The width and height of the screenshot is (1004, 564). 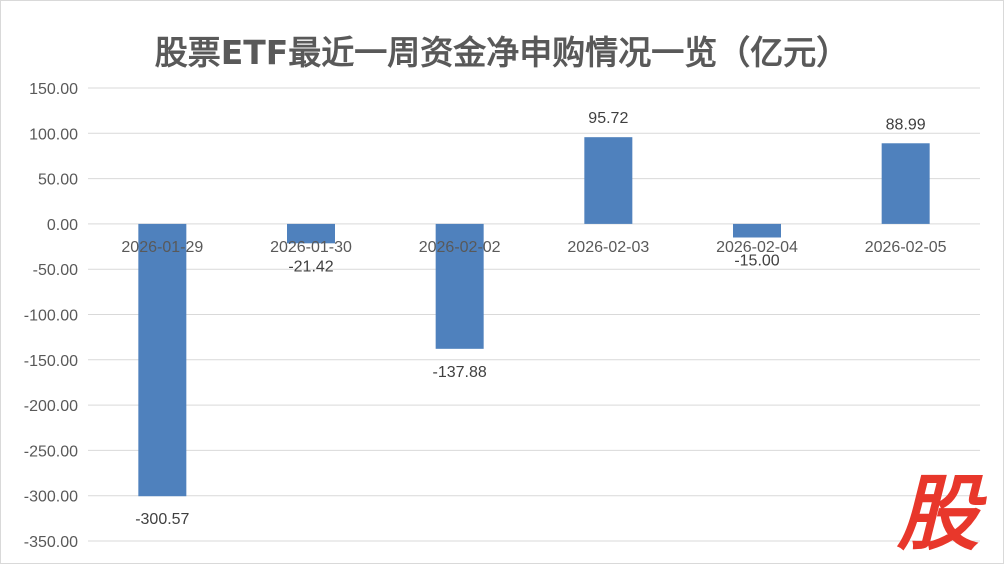 What do you see at coordinates (51, 542) in the screenshot?
I see `y-tick-label: -350.00` at bounding box center [51, 542].